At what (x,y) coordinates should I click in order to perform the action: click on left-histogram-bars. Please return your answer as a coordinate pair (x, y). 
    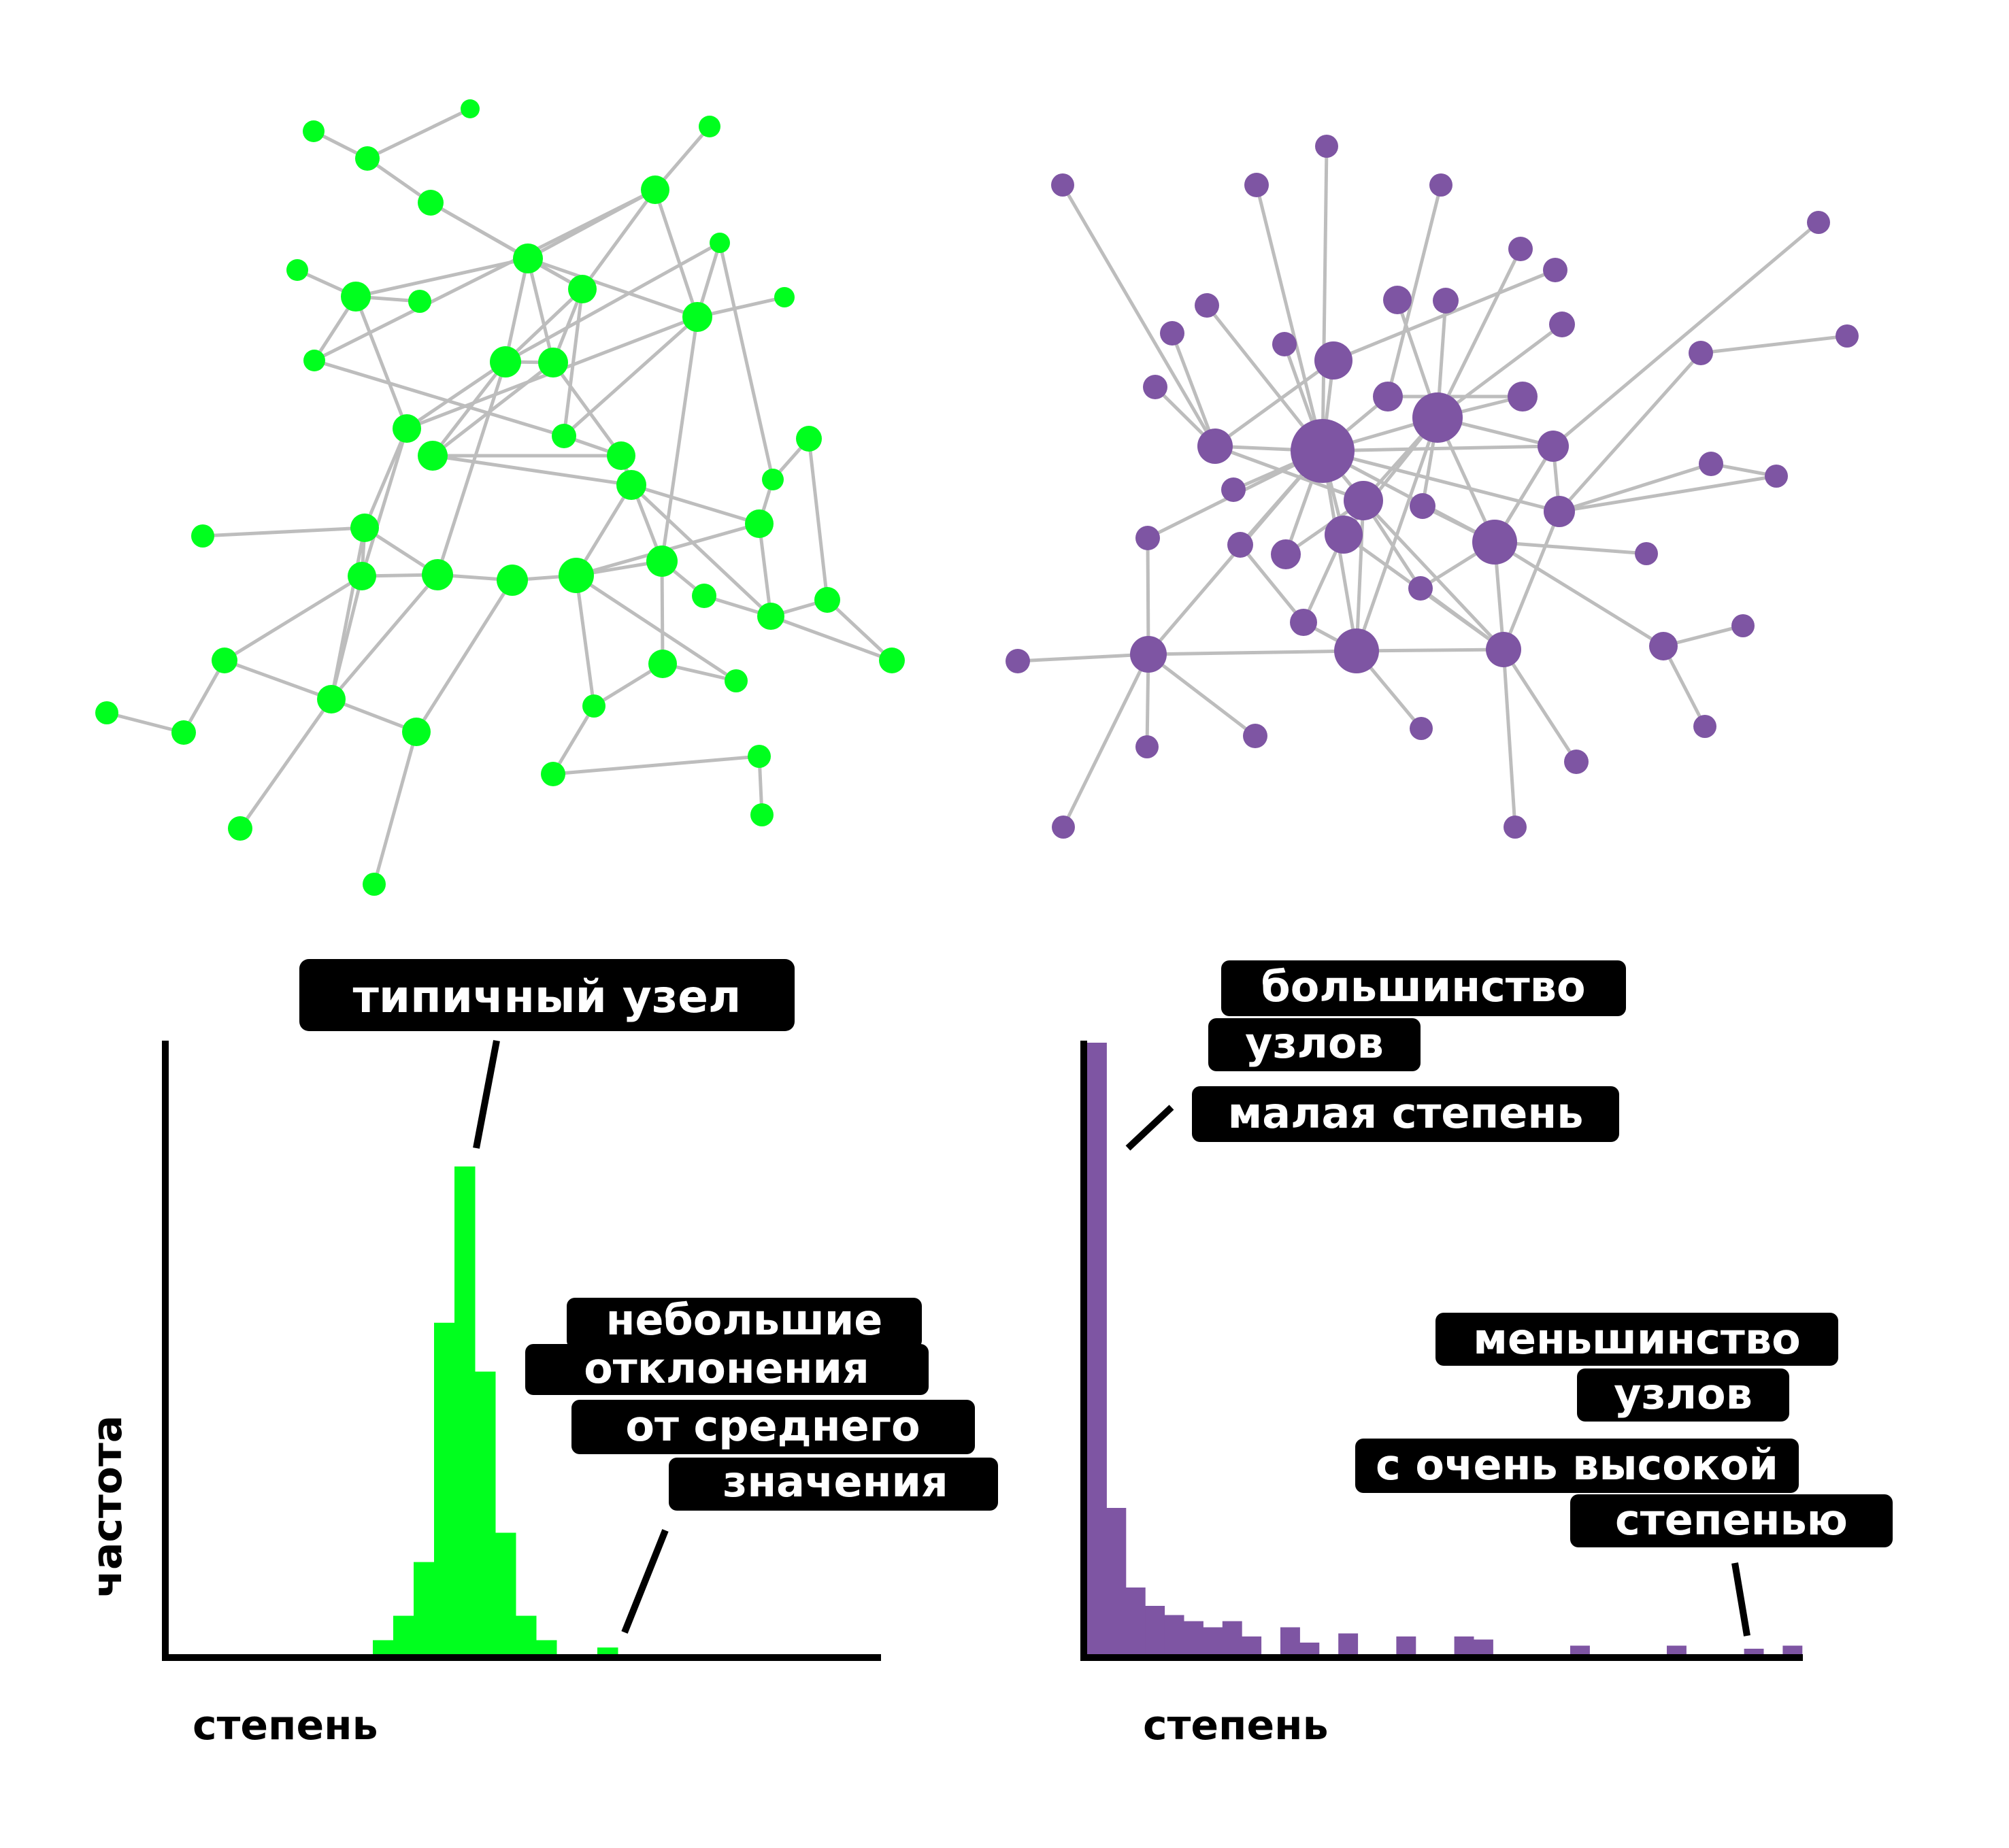
    Looking at the image, I should click on (496, 1410).